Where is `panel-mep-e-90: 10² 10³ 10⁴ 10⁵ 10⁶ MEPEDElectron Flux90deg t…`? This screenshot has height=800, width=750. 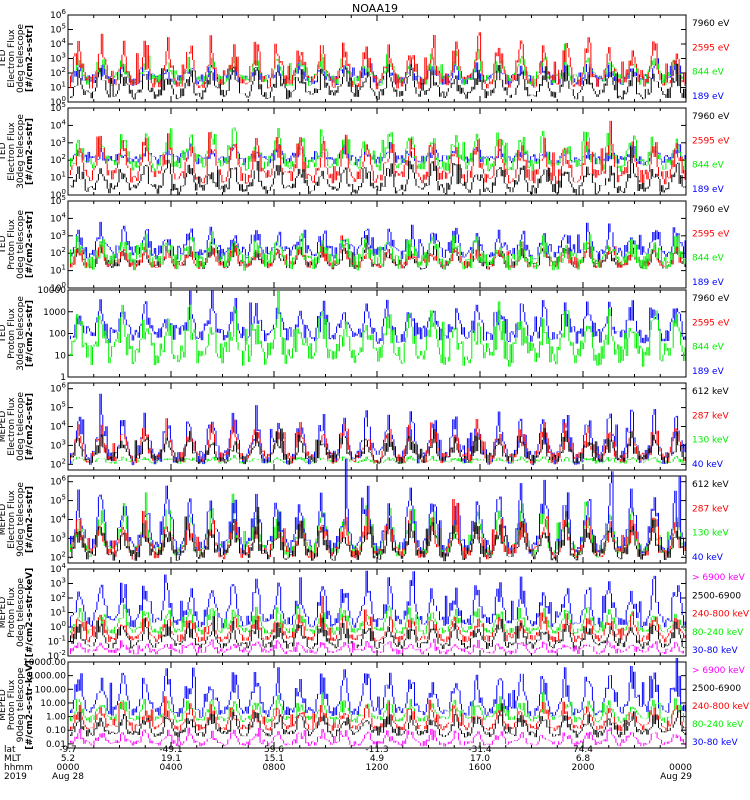 panel-mep-e-90: 10² 10³ 10⁴ 10⁵ 10⁶ MEPEDElectron Flux90deg t… is located at coordinates (364, 511).